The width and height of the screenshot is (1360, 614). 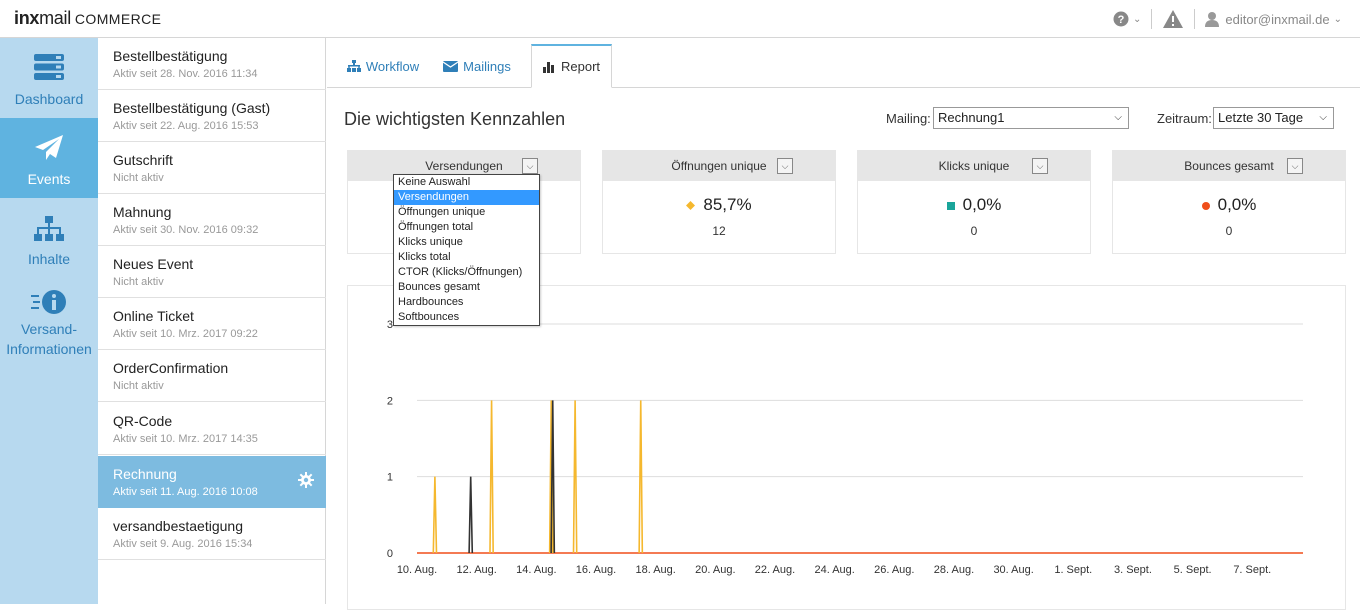 I want to click on x-tick-label: 28. Aug., so click(x=954, y=570).